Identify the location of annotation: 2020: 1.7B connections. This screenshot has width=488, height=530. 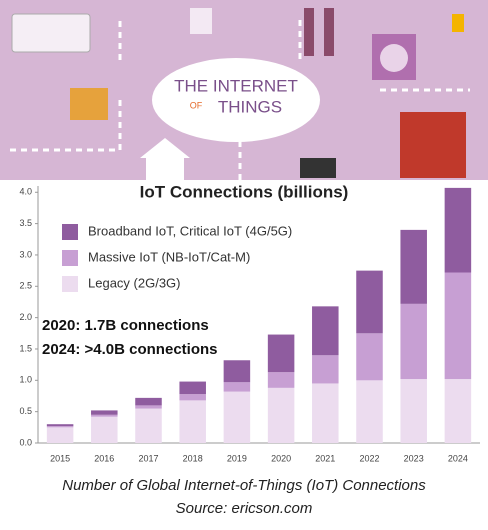
(125, 325).